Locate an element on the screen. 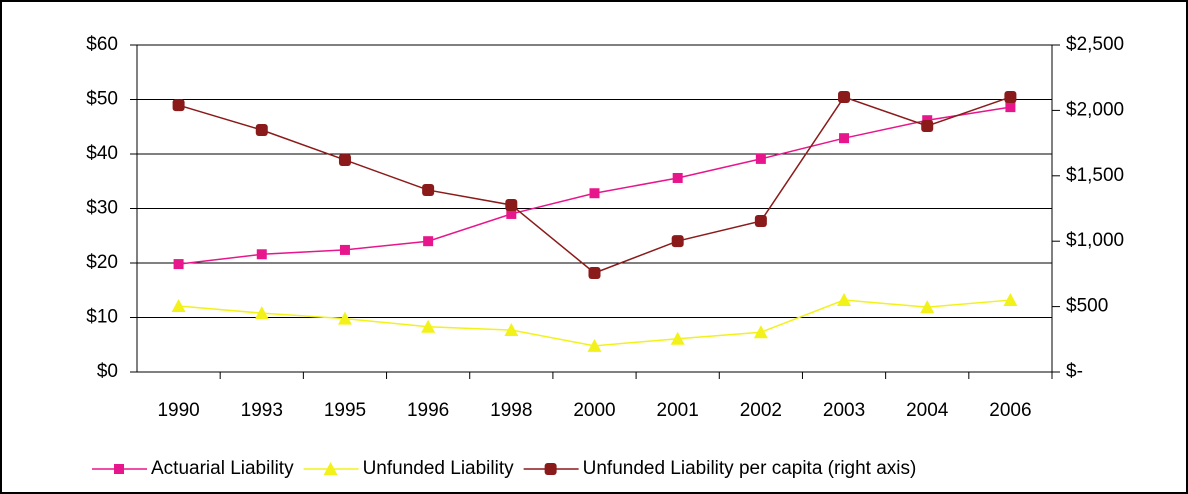 The width and height of the screenshot is (1188, 494). legend-label: Actuarial Liability is located at coordinates (222, 468).